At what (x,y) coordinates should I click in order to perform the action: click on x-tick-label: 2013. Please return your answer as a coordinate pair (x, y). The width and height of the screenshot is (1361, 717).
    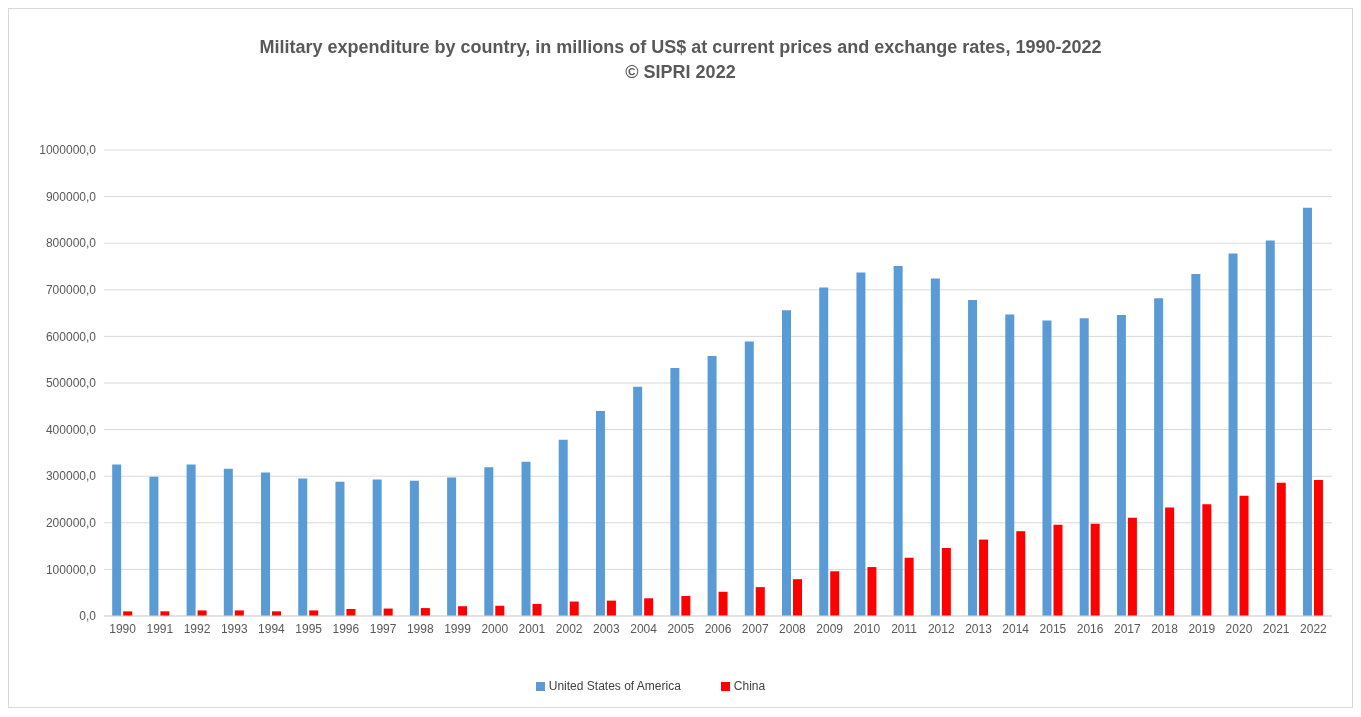
    Looking at the image, I should click on (979, 628).